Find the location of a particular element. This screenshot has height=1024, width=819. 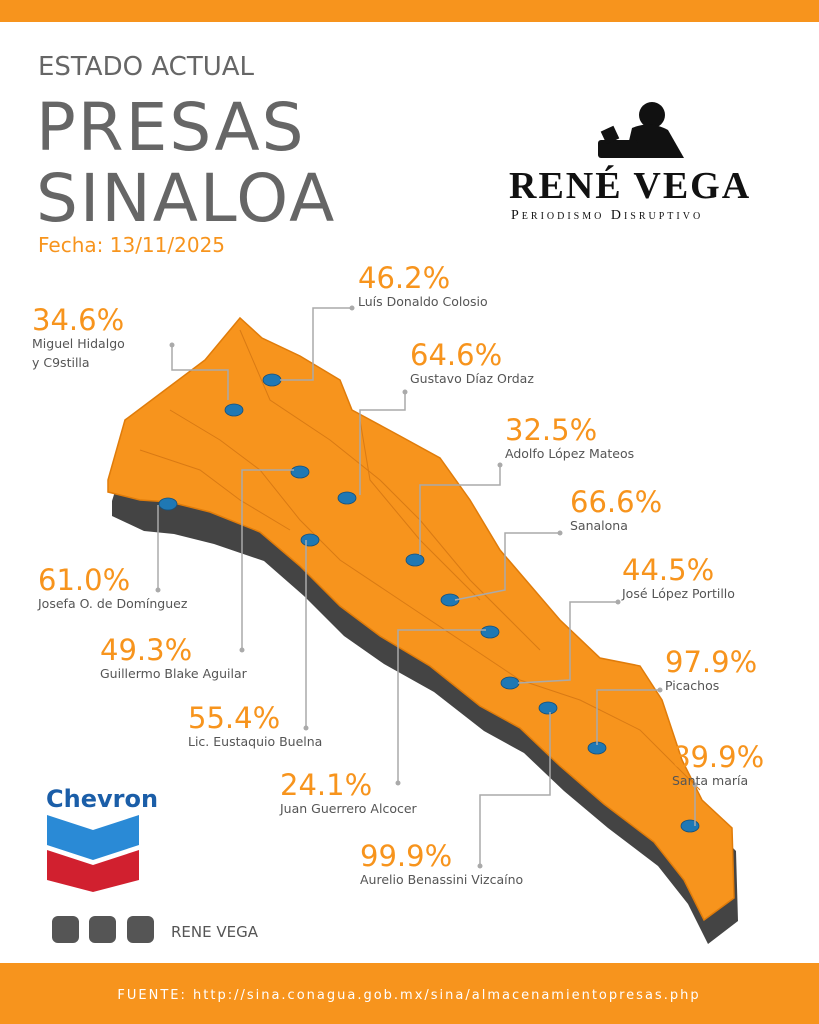

top-bar is located at coordinates (409, 11).